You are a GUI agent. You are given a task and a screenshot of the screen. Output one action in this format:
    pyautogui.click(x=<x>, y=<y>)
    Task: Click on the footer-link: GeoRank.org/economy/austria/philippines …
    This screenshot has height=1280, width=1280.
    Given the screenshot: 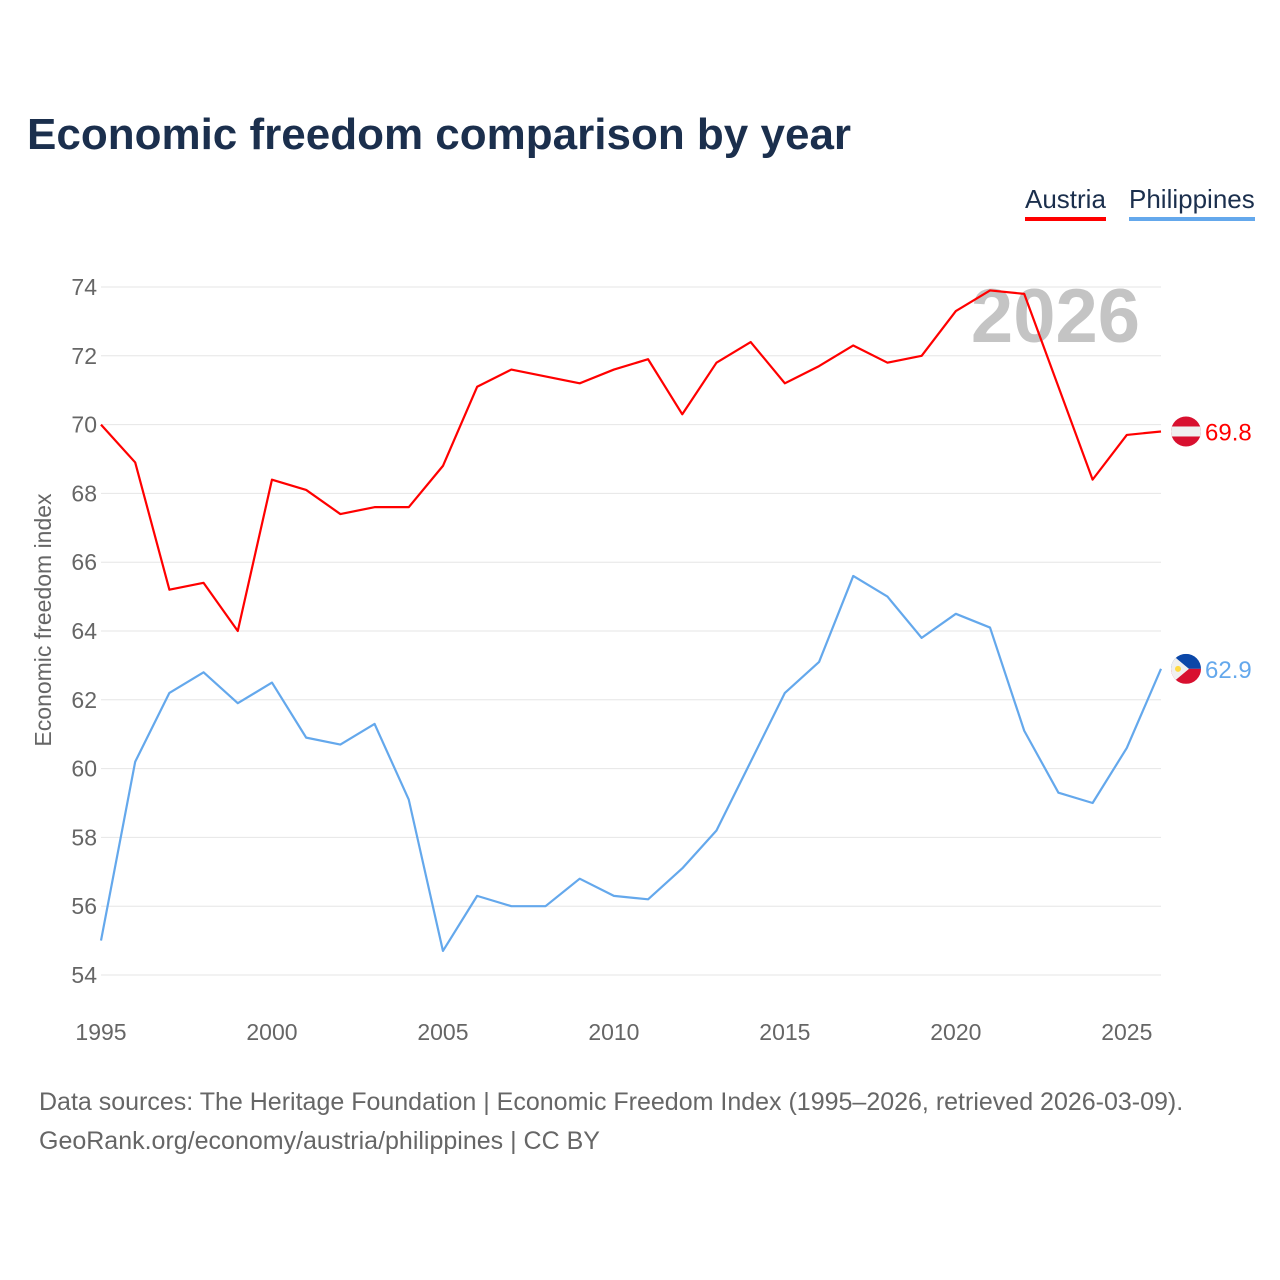 What is the action you would take?
    pyautogui.click(x=319, y=1141)
    